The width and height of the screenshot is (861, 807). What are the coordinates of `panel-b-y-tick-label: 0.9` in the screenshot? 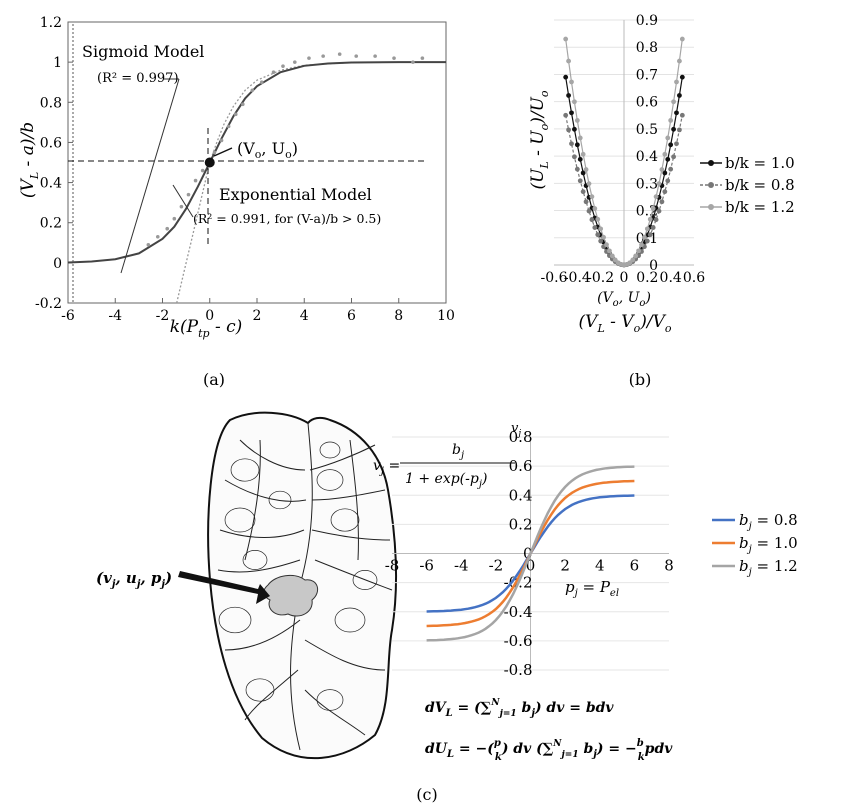 It's located at (647, 21).